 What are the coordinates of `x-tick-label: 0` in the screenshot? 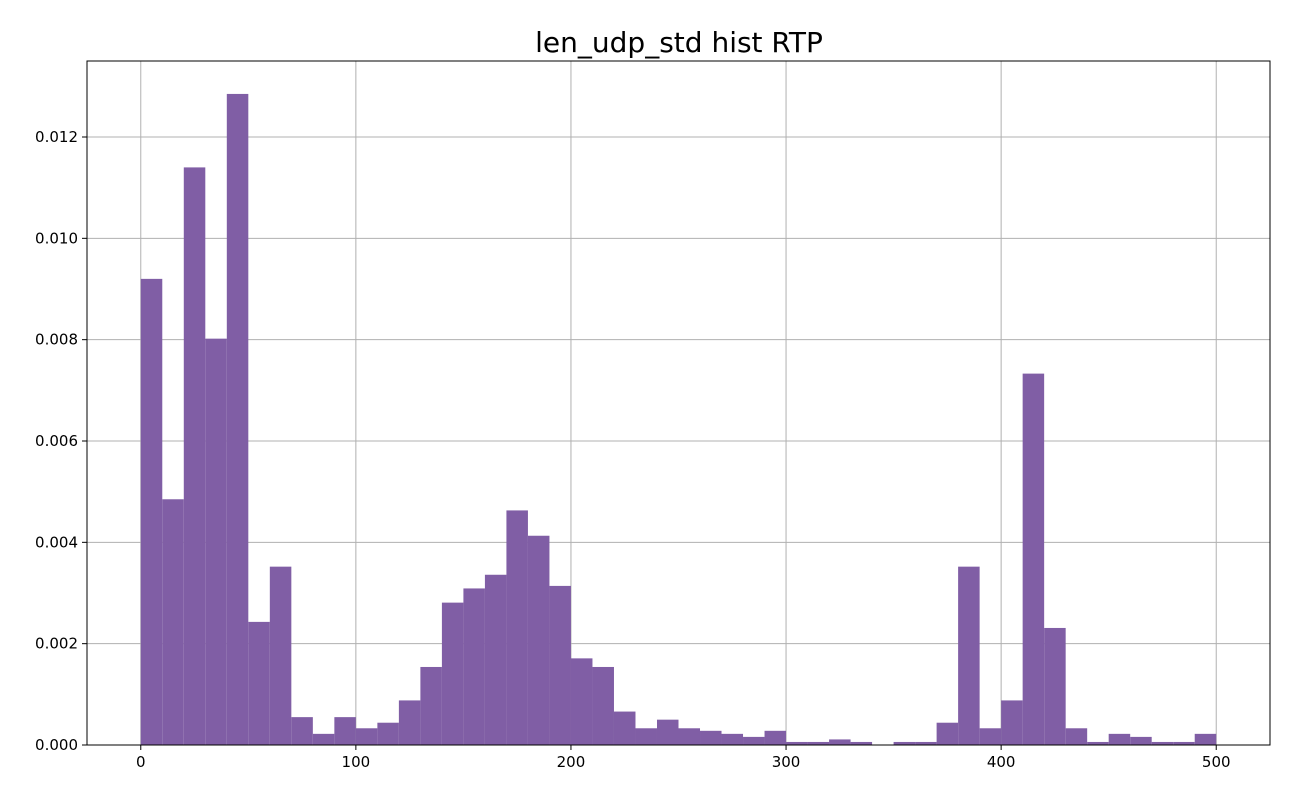 It's located at (141, 762).